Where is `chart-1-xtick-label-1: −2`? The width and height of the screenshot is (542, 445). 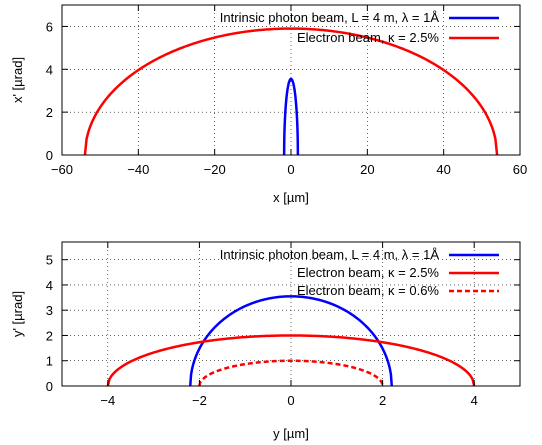 chart-1-xtick-label-1: −2 is located at coordinates (199, 400).